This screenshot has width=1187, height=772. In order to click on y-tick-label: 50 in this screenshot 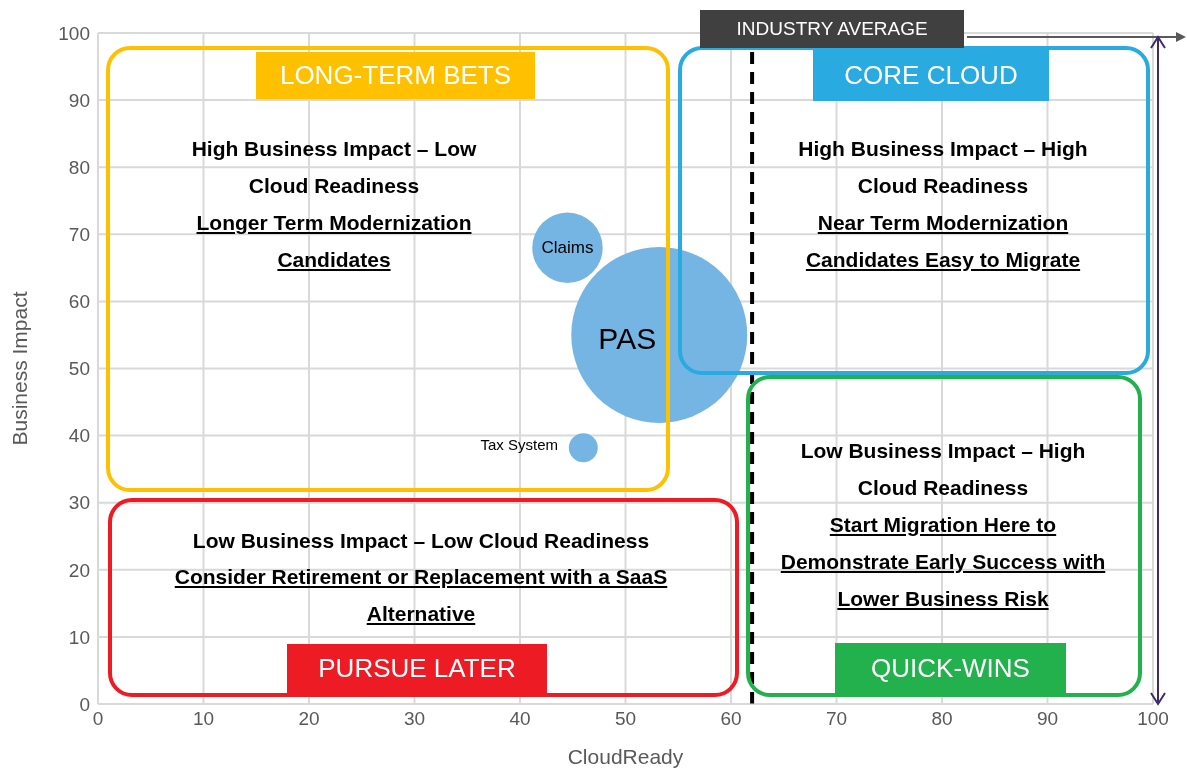, I will do `click(79, 369)`.